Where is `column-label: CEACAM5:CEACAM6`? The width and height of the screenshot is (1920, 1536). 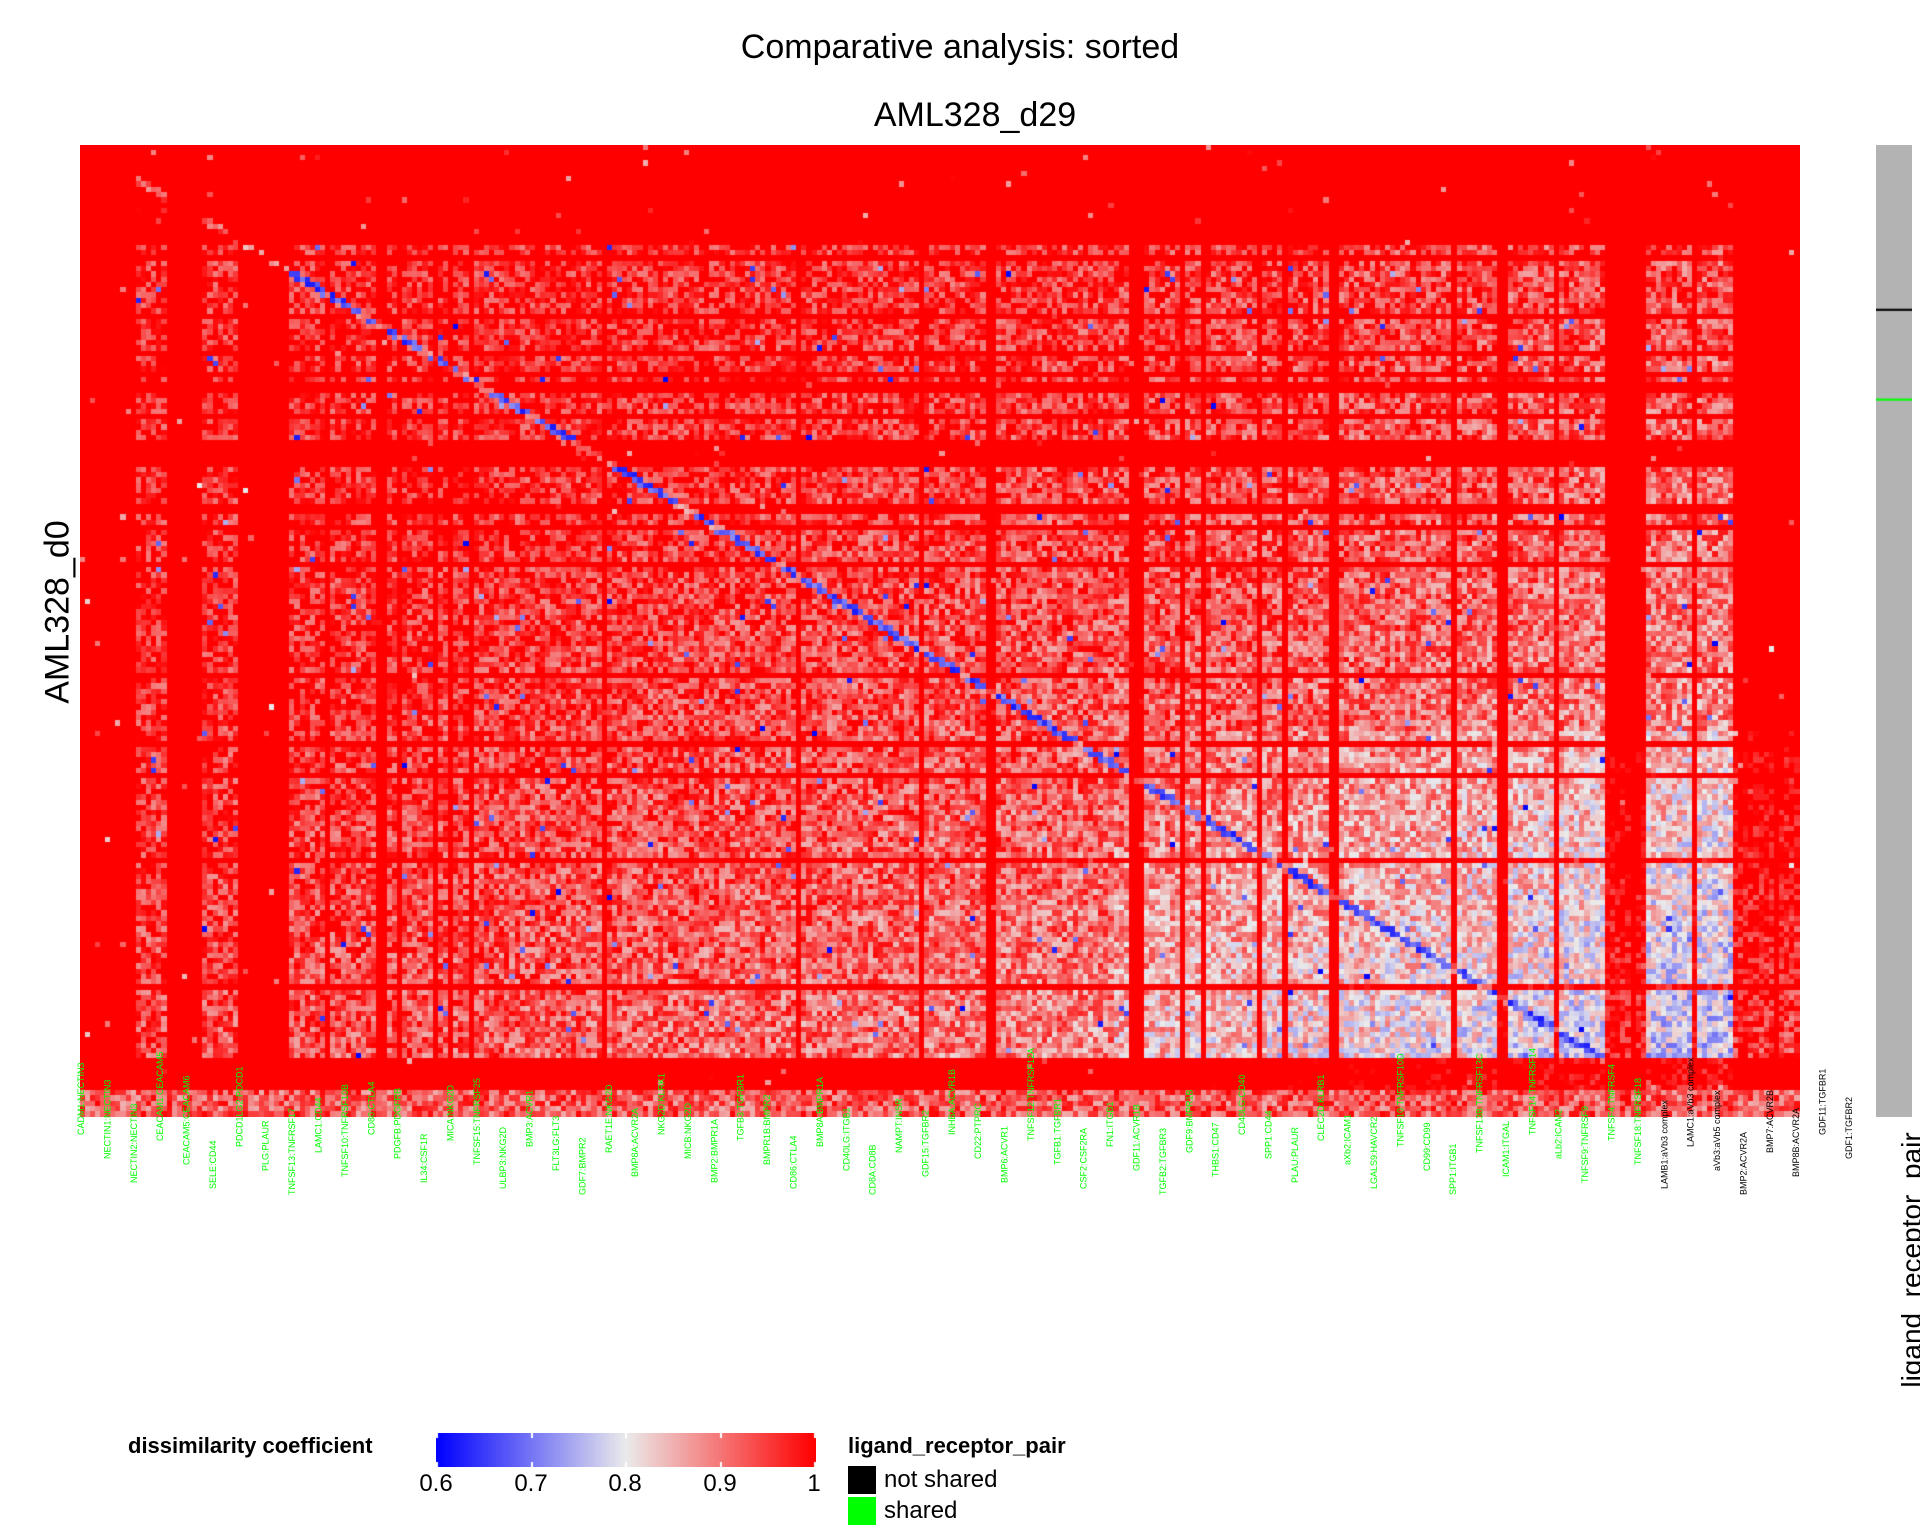 column-label: CEACAM5:CEACAM6 is located at coordinates (187, 1120).